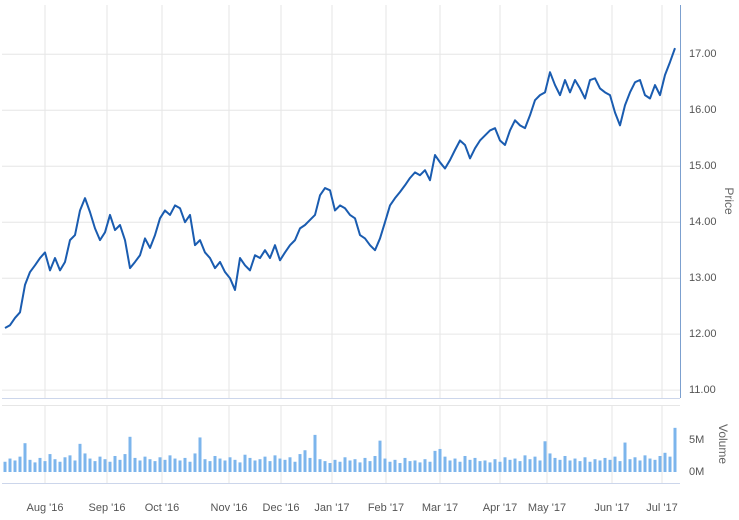 This screenshot has width=739, height=520. I want to click on y-tick-label: 14.00, so click(703, 222).